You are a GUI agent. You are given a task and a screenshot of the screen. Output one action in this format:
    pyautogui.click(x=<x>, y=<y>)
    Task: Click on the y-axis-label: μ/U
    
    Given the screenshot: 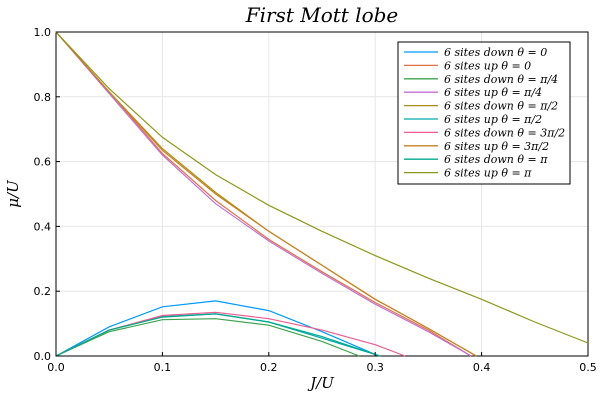 What is the action you would take?
    pyautogui.click(x=13, y=193)
    